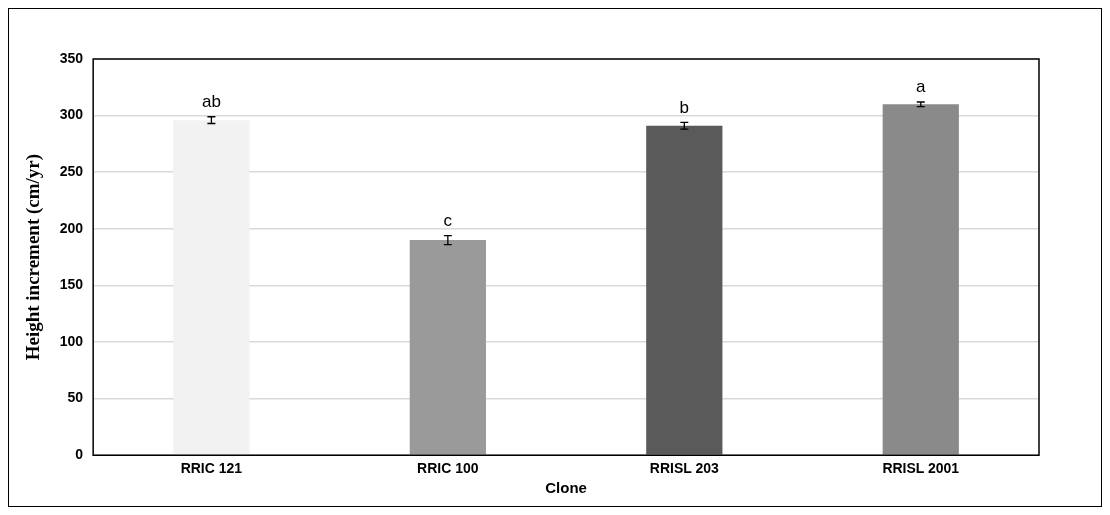 The height and width of the screenshot is (515, 1110). Describe the element at coordinates (71, 284) in the screenshot. I see `y-tick-label: 150` at that location.